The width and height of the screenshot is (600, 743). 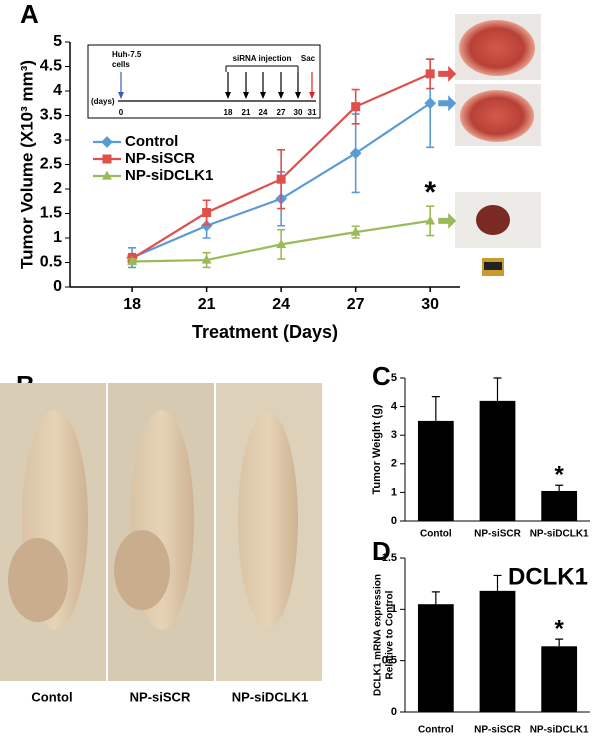 I want to click on timeline-day: 21, so click(x=246, y=112).